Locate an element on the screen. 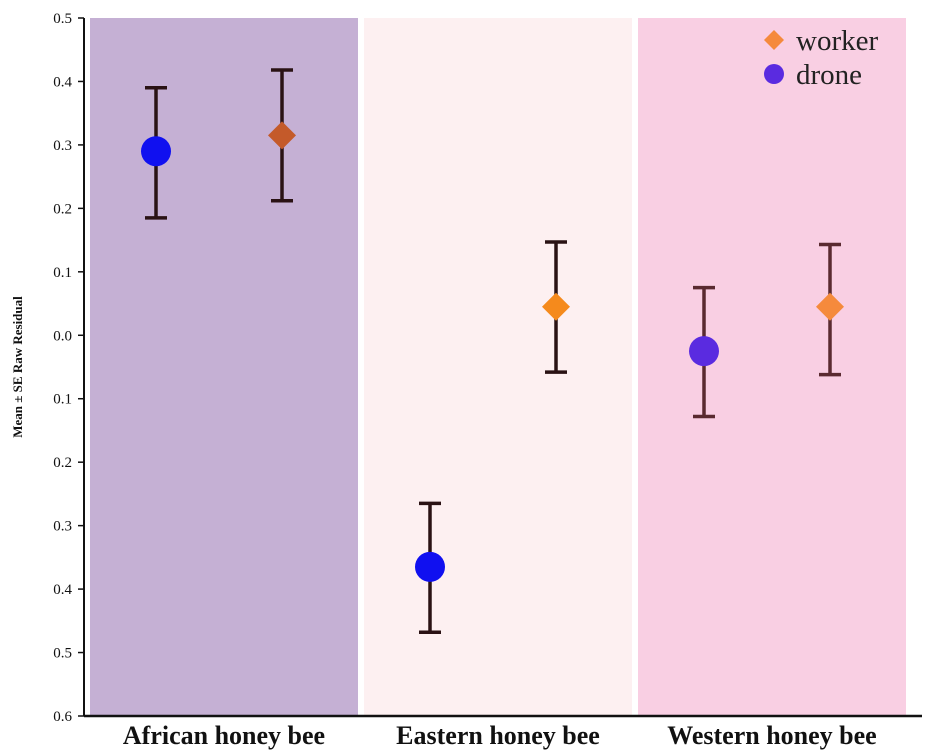 This screenshot has height=750, width=925. category-label: Eastern honey bee is located at coordinates (498, 735).